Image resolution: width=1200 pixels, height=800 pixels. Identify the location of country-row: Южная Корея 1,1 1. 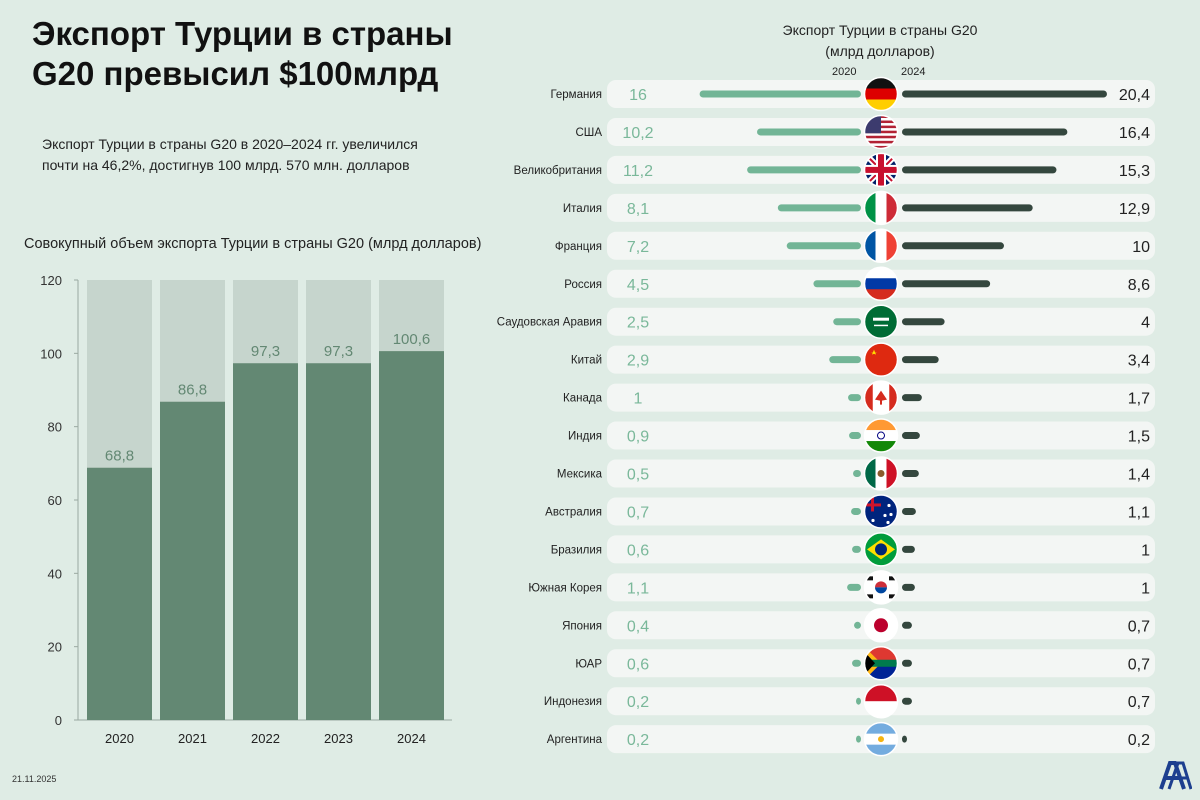
(841, 587).